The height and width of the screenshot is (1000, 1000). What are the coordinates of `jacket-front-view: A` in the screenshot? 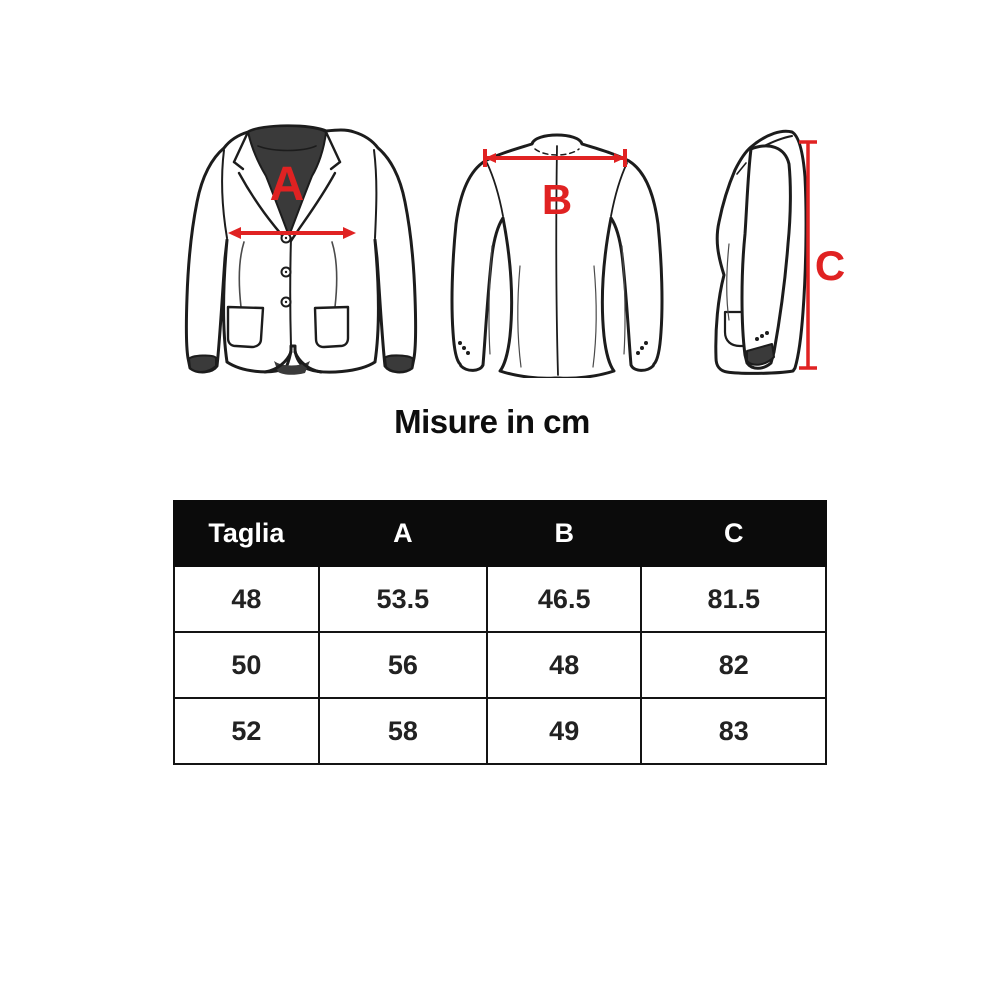 It's located at (301, 249).